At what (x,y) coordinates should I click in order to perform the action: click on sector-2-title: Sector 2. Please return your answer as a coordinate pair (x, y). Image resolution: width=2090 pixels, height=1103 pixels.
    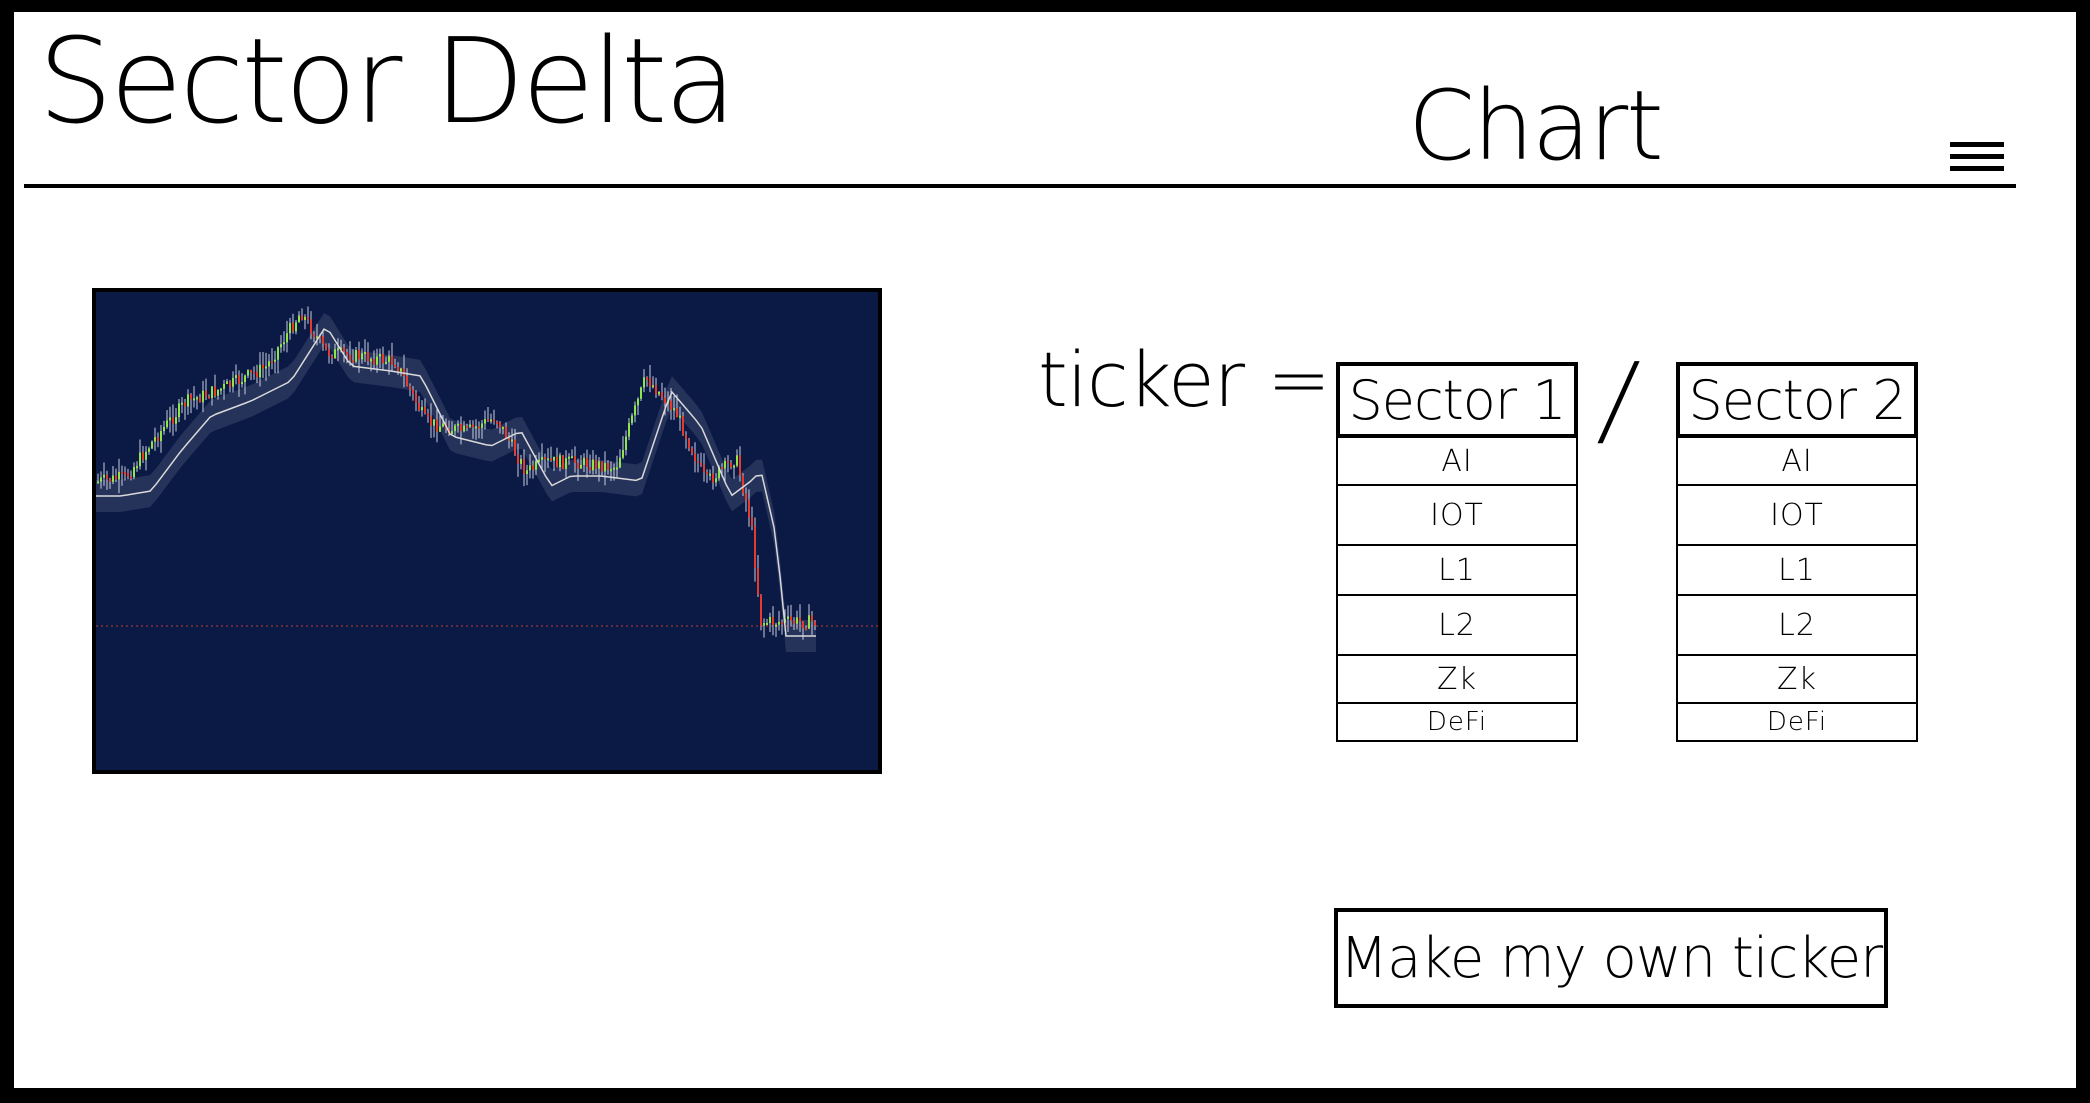
    Looking at the image, I should click on (1797, 400).